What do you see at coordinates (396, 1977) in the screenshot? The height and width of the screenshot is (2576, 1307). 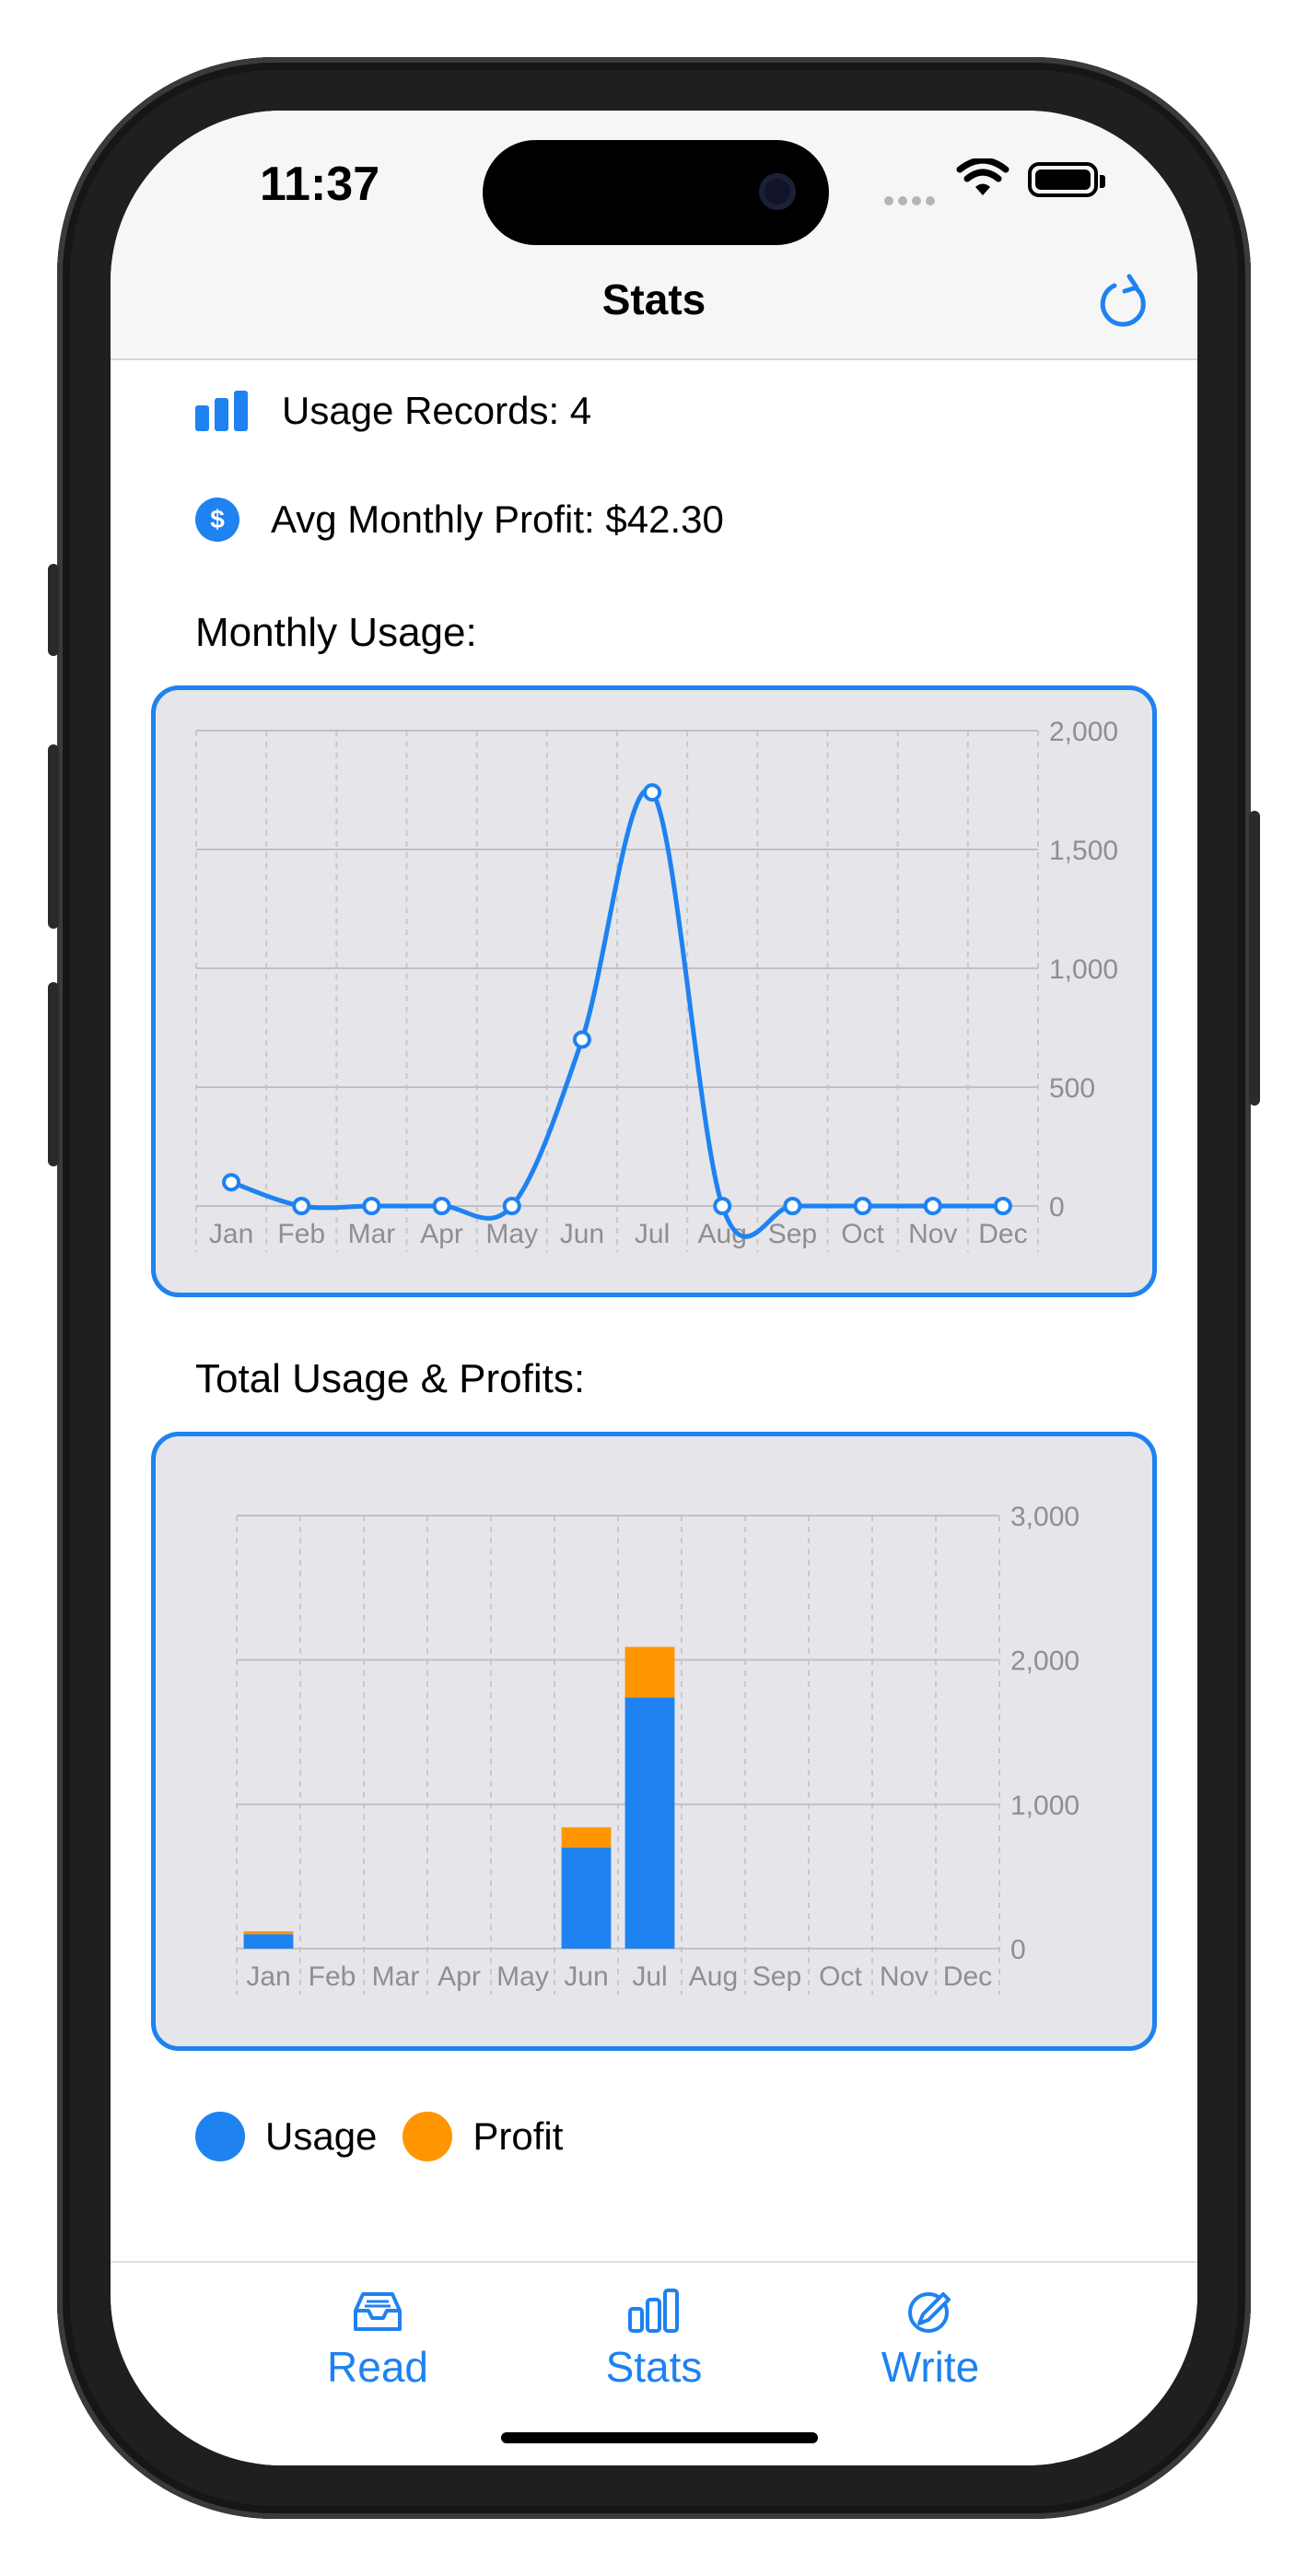 I see `bar-chart-xtick: Mar` at bounding box center [396, 1977].